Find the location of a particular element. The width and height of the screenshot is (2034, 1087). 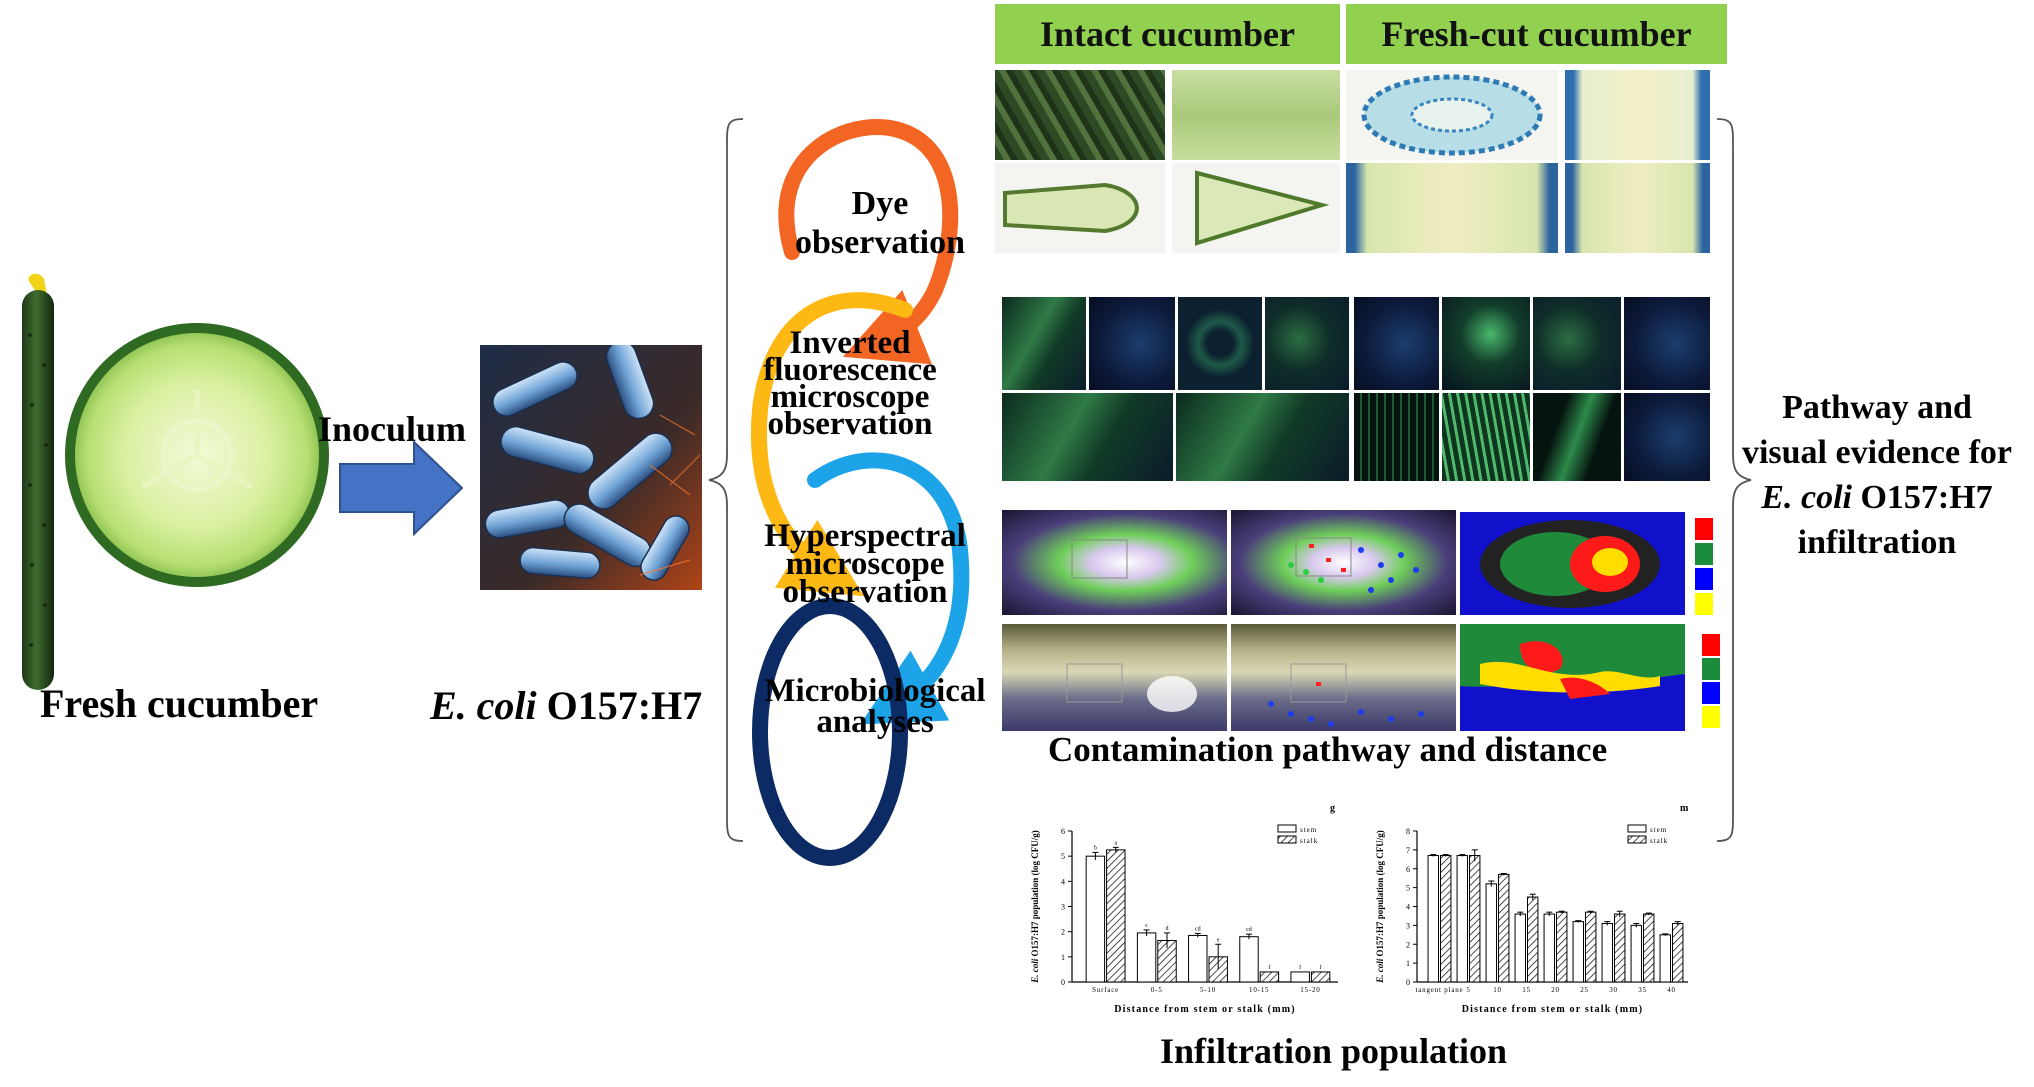

method-fluo-line1: Inverted is located at coordinates (850, 343).